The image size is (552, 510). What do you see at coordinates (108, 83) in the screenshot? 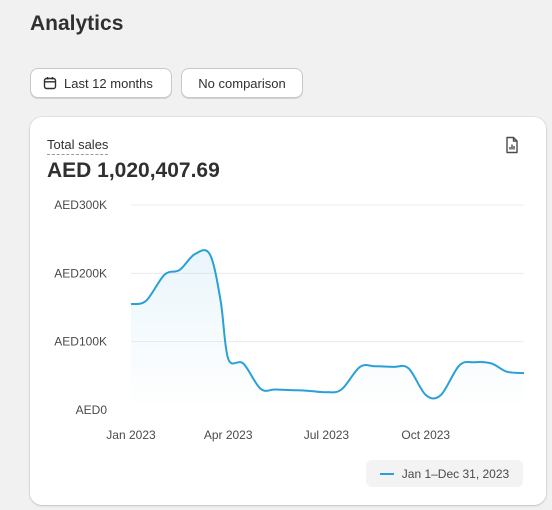
I see `date-range-label: Last 12 months` at bounding box center [108, 83].